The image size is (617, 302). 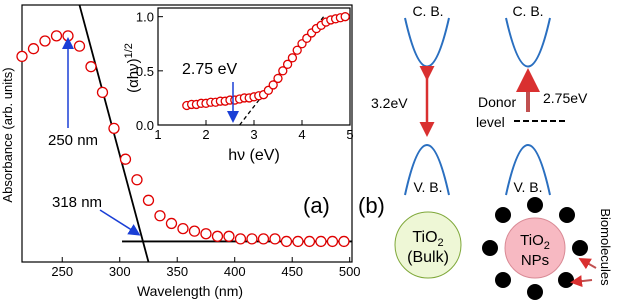 I want to click on y-axis-label: Absorbance (arb. units), so click(x=7, y=134).